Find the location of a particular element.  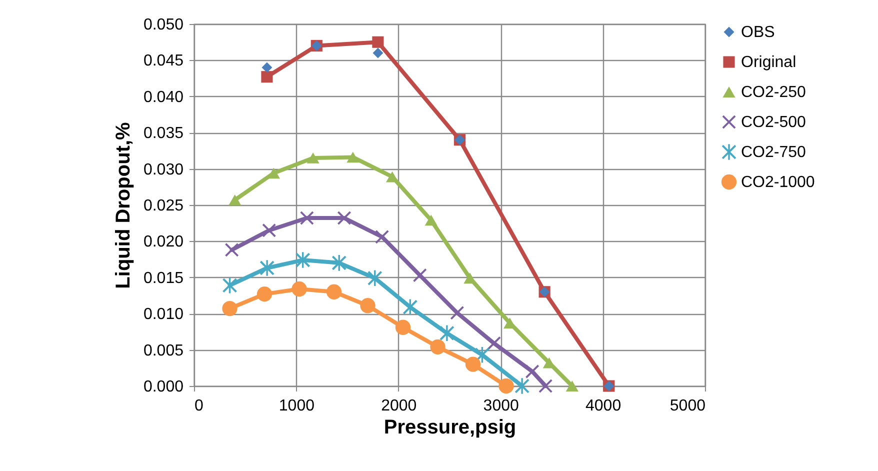

legend-label: CO2-500 is located at coordinates (773, 122).